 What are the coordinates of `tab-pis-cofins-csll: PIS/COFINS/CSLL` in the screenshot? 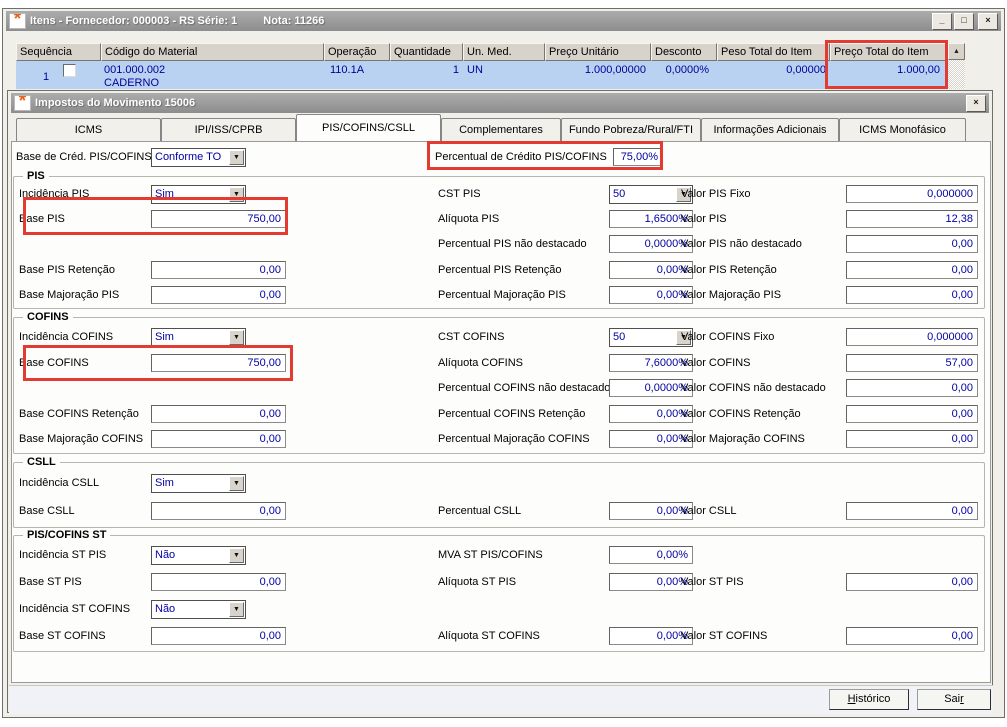 It's located at (368, 127).